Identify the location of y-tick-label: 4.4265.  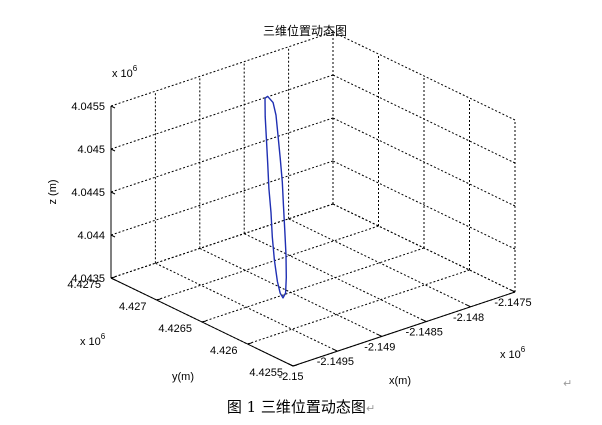
(175, 329).